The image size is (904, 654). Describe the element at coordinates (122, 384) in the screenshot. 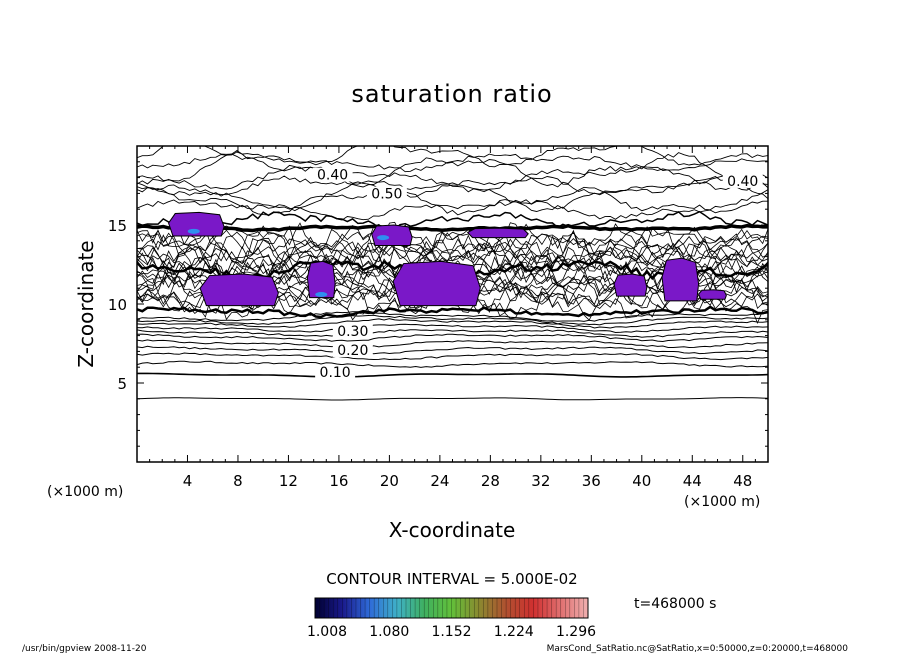

I see `y-tick-label: 5` at that location.